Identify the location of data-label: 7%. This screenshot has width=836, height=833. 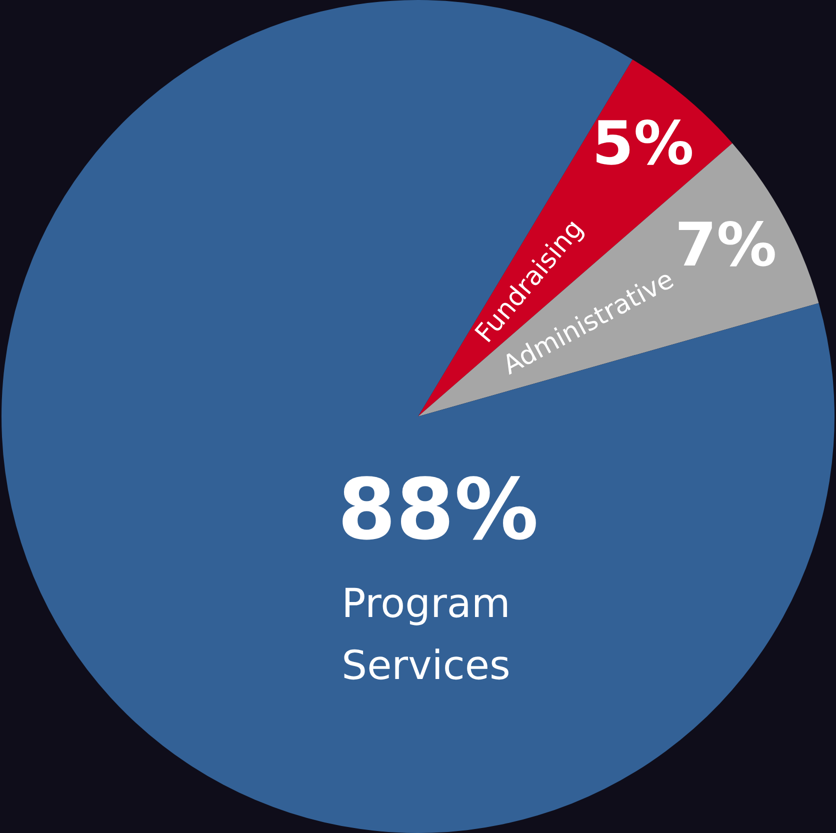
(725, 245).